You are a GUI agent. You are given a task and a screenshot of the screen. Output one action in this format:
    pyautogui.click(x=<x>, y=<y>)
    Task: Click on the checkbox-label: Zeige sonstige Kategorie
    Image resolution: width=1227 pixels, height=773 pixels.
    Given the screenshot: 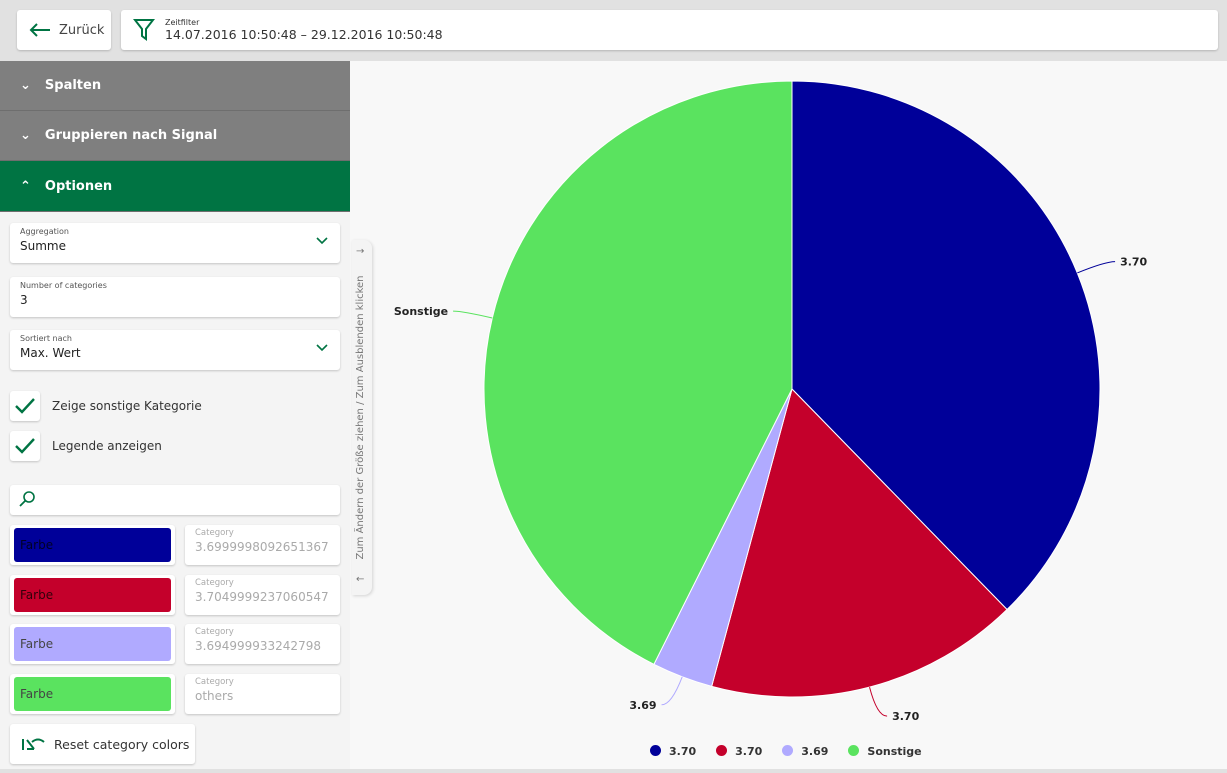 What is the action you would take?
    pyautogui.click(x=127, y=406)
    